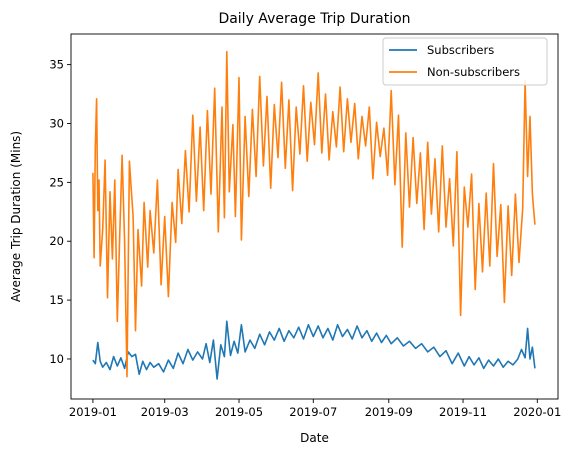  What do you see at coordinates (56, 182) in the screenshot?
I see `y-tick-label: 25` at bounding box center [56, 182].